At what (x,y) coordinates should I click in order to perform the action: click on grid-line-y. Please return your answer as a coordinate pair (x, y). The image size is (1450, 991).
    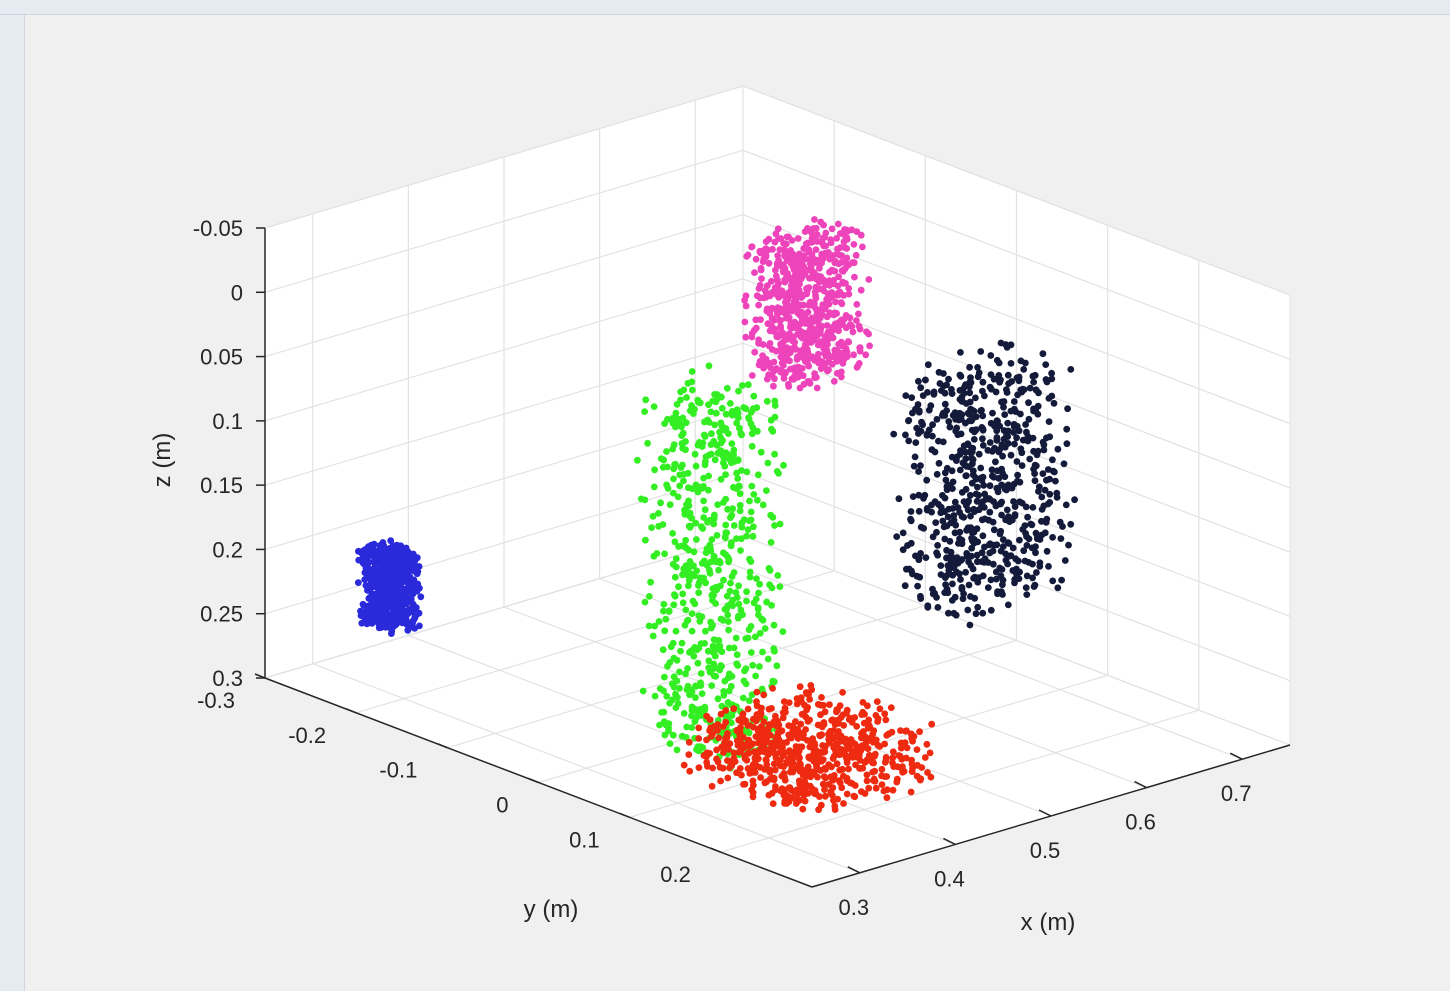
    Looking at the image, I should click on (960, 781).